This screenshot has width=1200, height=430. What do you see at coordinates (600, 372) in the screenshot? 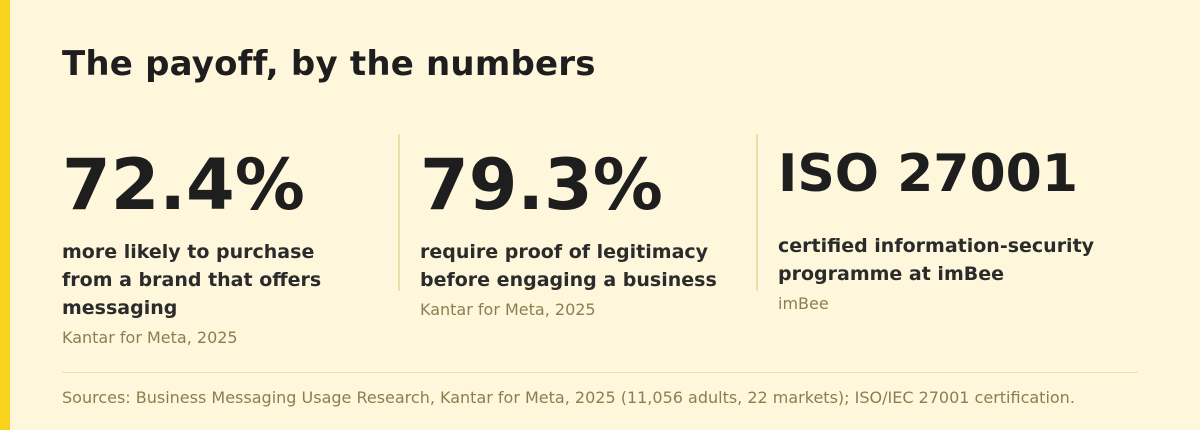
I see `footer-divider` at bounding box center [600, 372].